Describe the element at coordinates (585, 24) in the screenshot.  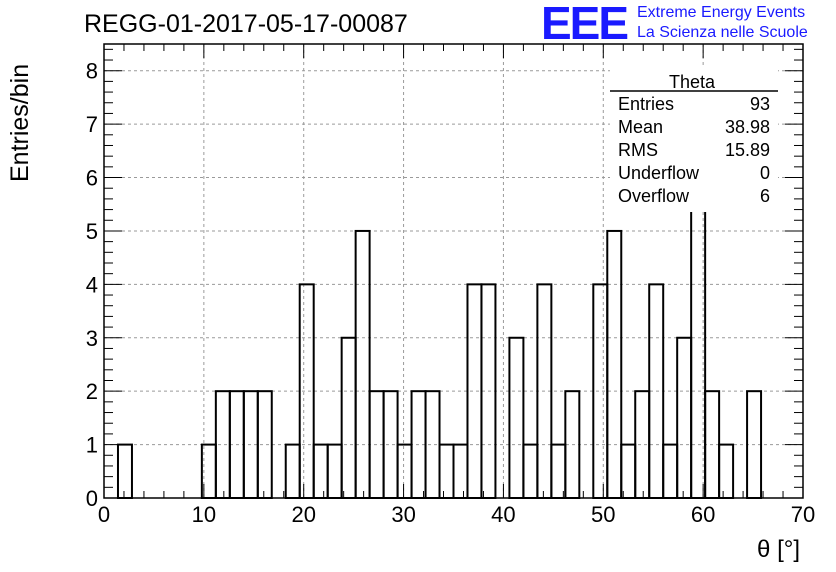
I see `eee-logo: EEE` at that location.